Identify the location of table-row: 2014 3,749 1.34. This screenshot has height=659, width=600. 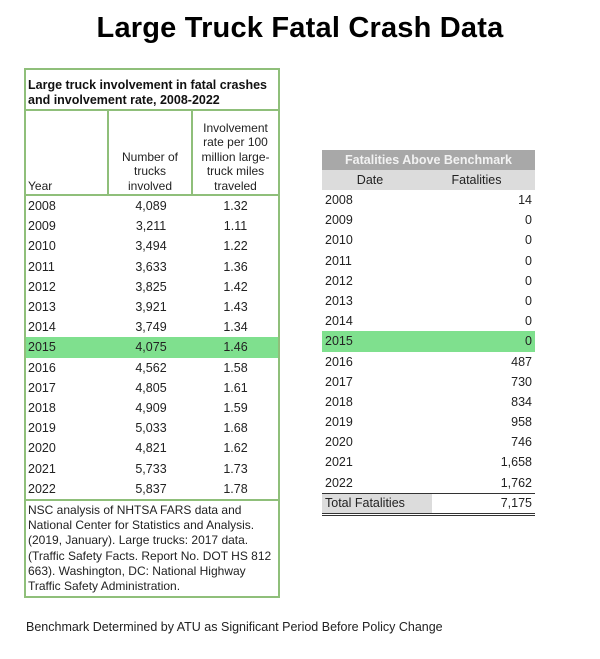
(152, 327).